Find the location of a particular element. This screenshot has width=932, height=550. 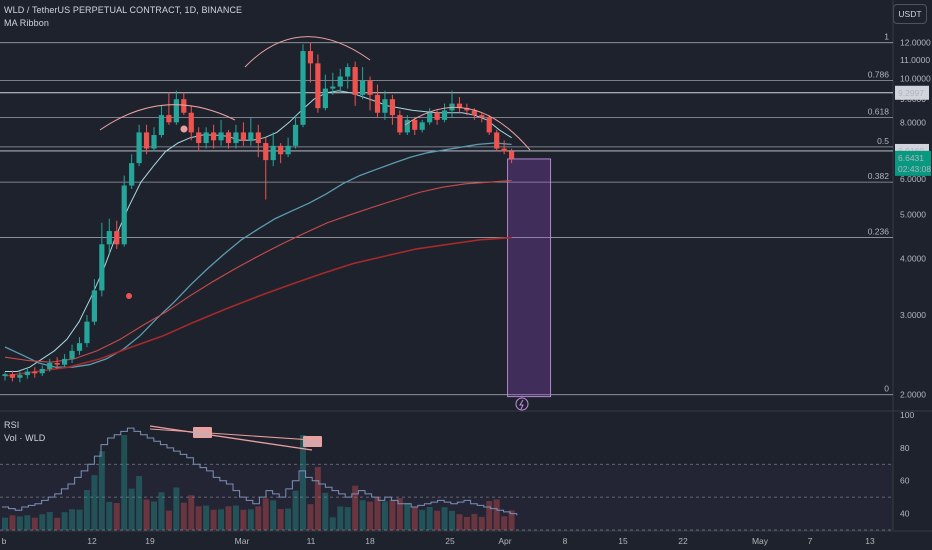

fib-ratio-label: 0.618 is located at coordinates (879, 111).